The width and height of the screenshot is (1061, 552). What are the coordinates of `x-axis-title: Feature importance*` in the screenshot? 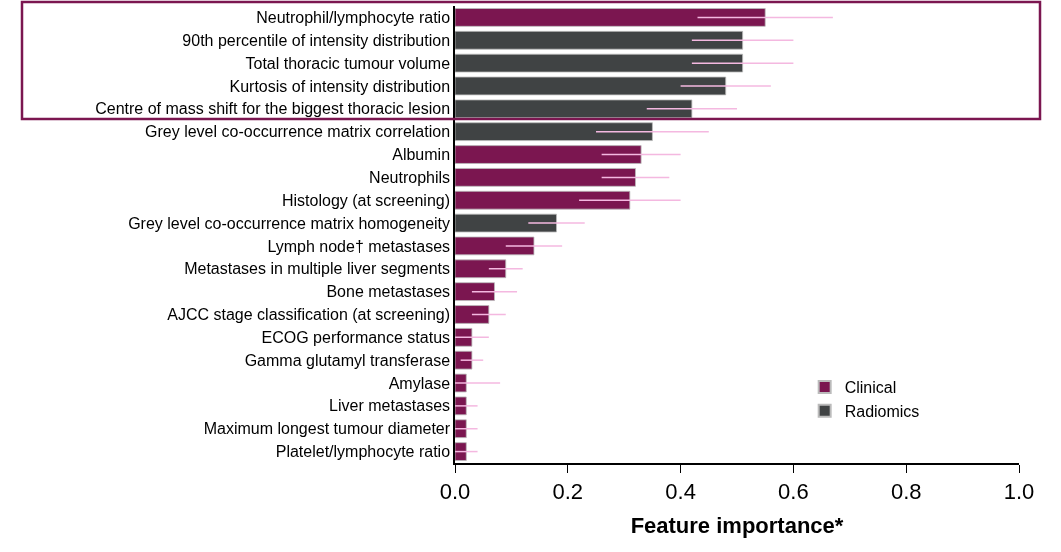 It's located at (737, 525).